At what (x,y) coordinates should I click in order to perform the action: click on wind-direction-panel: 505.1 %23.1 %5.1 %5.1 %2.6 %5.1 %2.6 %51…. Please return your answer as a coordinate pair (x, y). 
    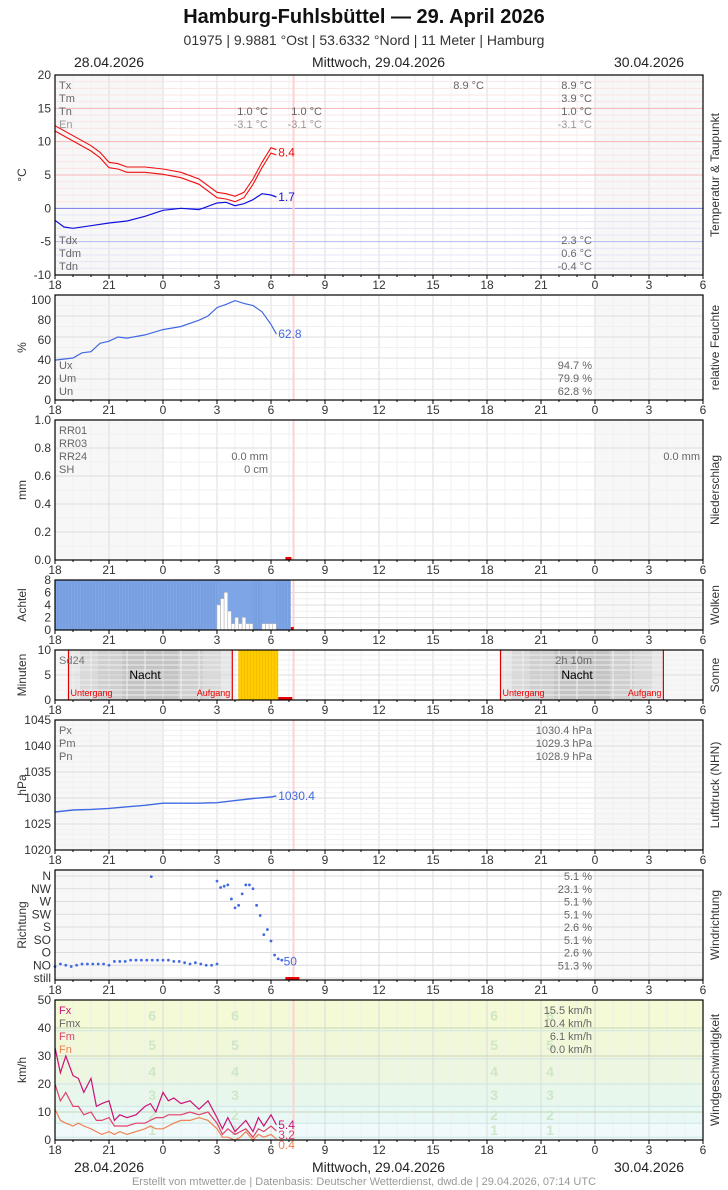
    Looking at the image, I should click on (368, 933).